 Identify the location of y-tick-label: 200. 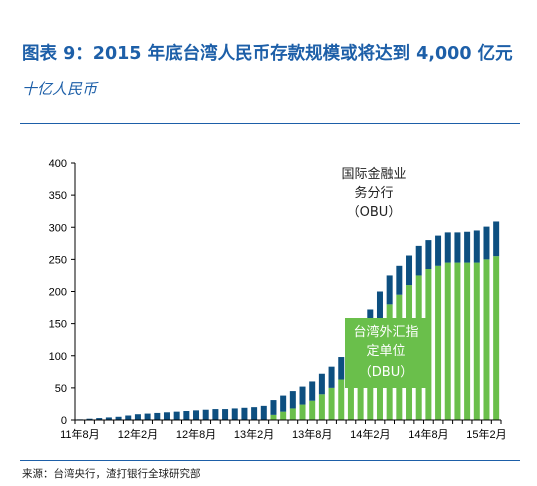
(58, 293).